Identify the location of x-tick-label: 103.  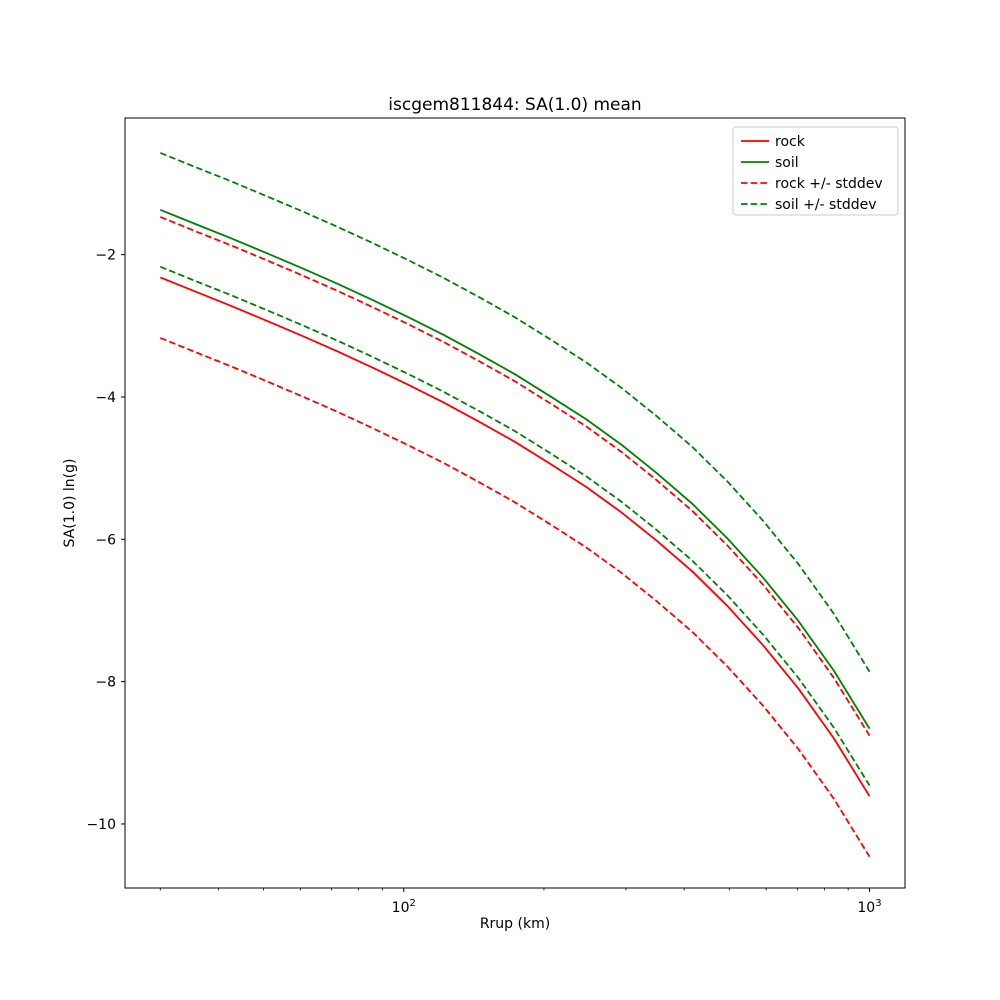
(869, 907).